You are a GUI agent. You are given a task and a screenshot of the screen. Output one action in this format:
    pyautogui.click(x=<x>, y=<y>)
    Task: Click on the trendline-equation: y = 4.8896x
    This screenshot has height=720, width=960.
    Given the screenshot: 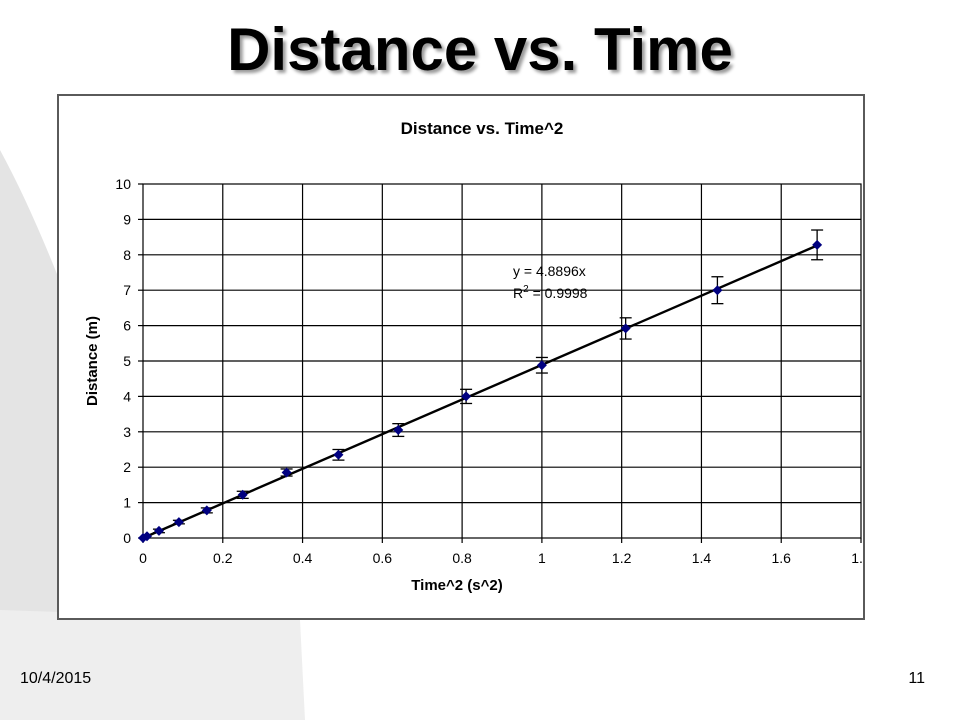 What is the action you would take?
    pyautogui.click(x=549, y=271)
    